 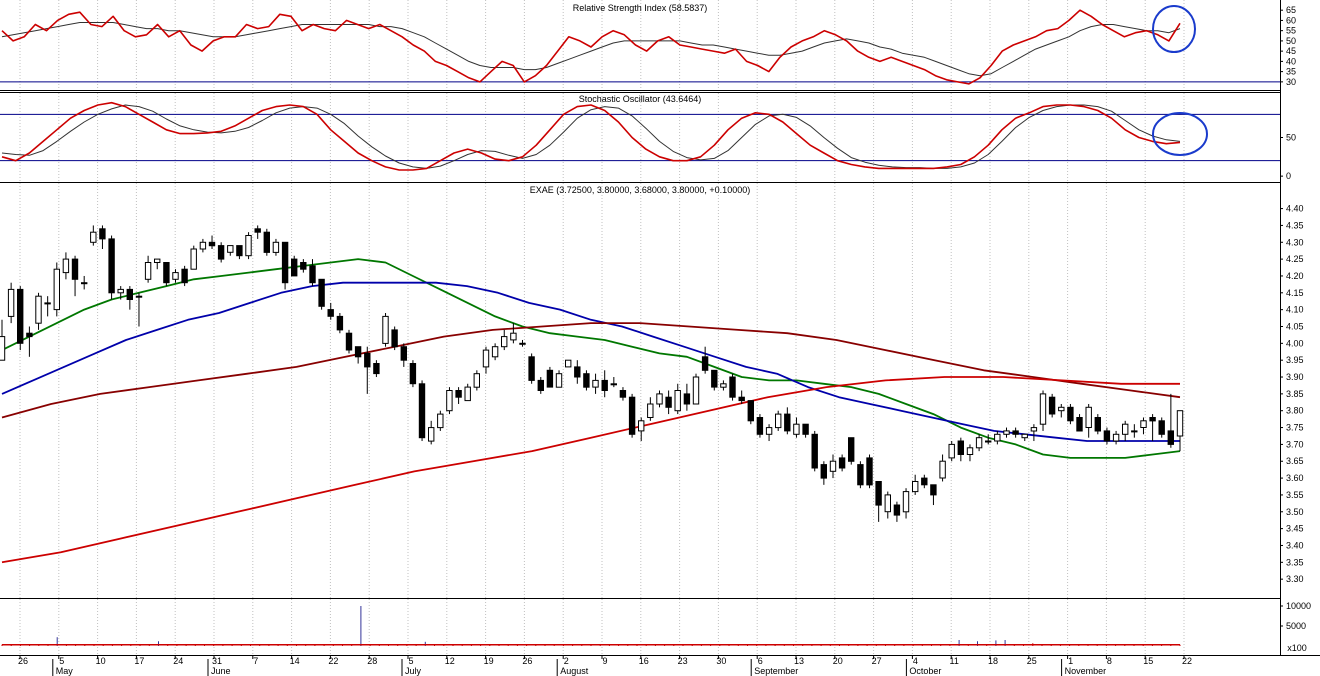 What do you see at coordinates (295, 661) in the screenshot?
I see `x-day-label: 14` at bounding box center [295, 661].